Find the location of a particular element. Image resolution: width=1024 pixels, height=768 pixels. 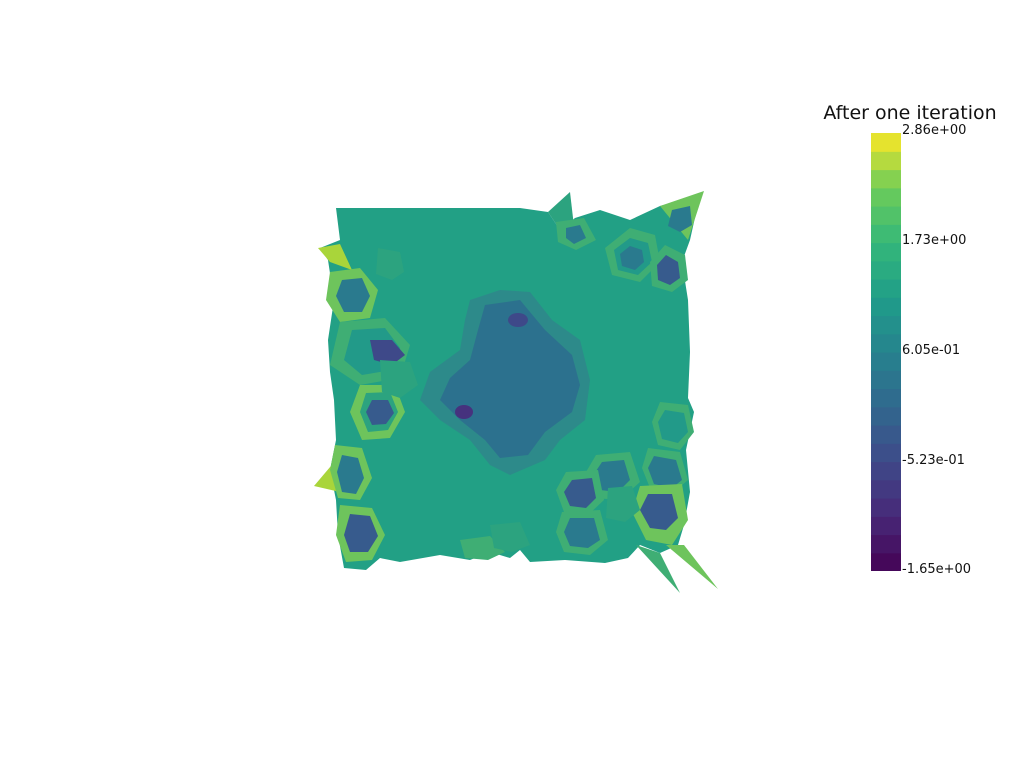

scalar-bar-label-0: 2.86e+00 is located at coordinates (934, 130).